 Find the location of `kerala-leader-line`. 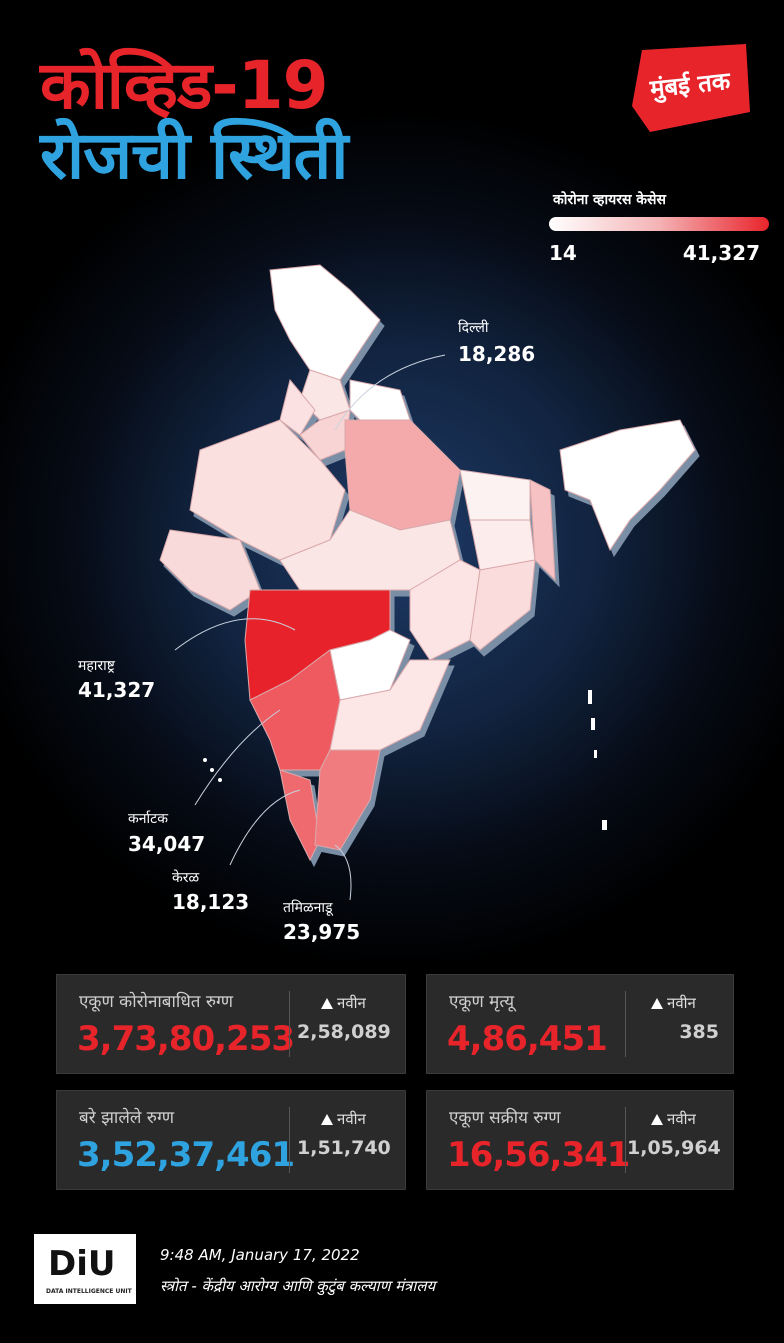

kerala-leader-line is located at coordinates (265, 827).